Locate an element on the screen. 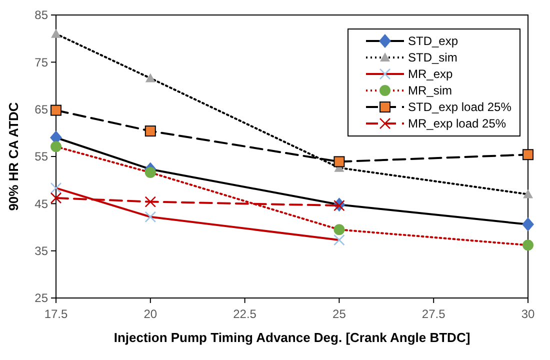 The image size is (550, 360). legend-label: STD_exp load 25% is located at coordinates (460, 107).